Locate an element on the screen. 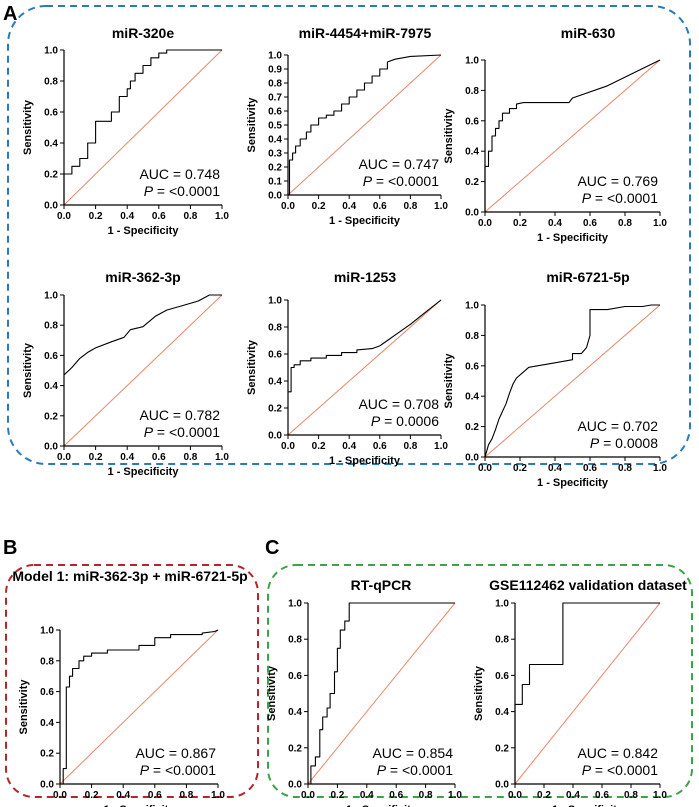 The height and width of the screenshot is (807, 699). panel-b: B is located at coordinates (131, 667).